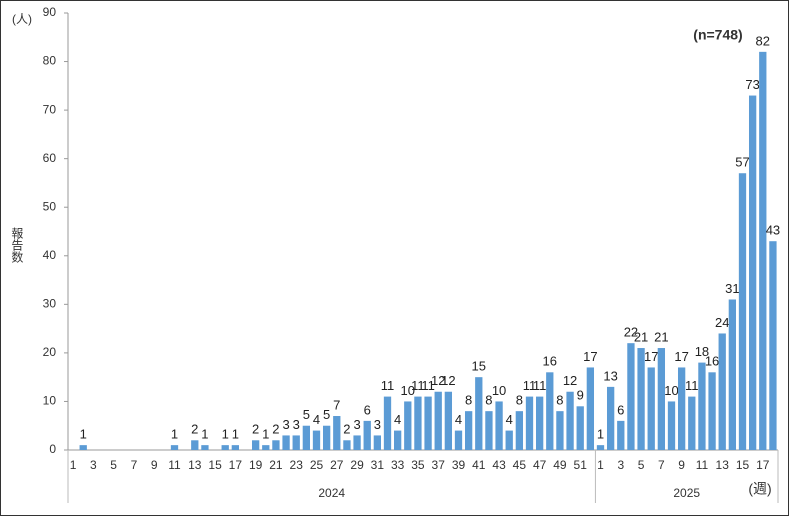 The width and height of the screenshot is (790, 517). What do you see at coordinates (479, 465) in the screenshot?
I see `x-tick-label: 41` at bounding box center [479, 465].